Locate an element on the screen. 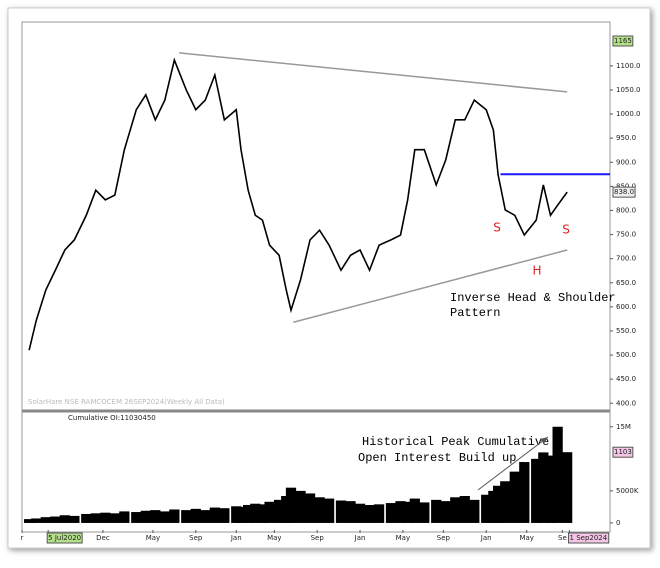  high-label: 1165 is located at coordinates (623, 41).